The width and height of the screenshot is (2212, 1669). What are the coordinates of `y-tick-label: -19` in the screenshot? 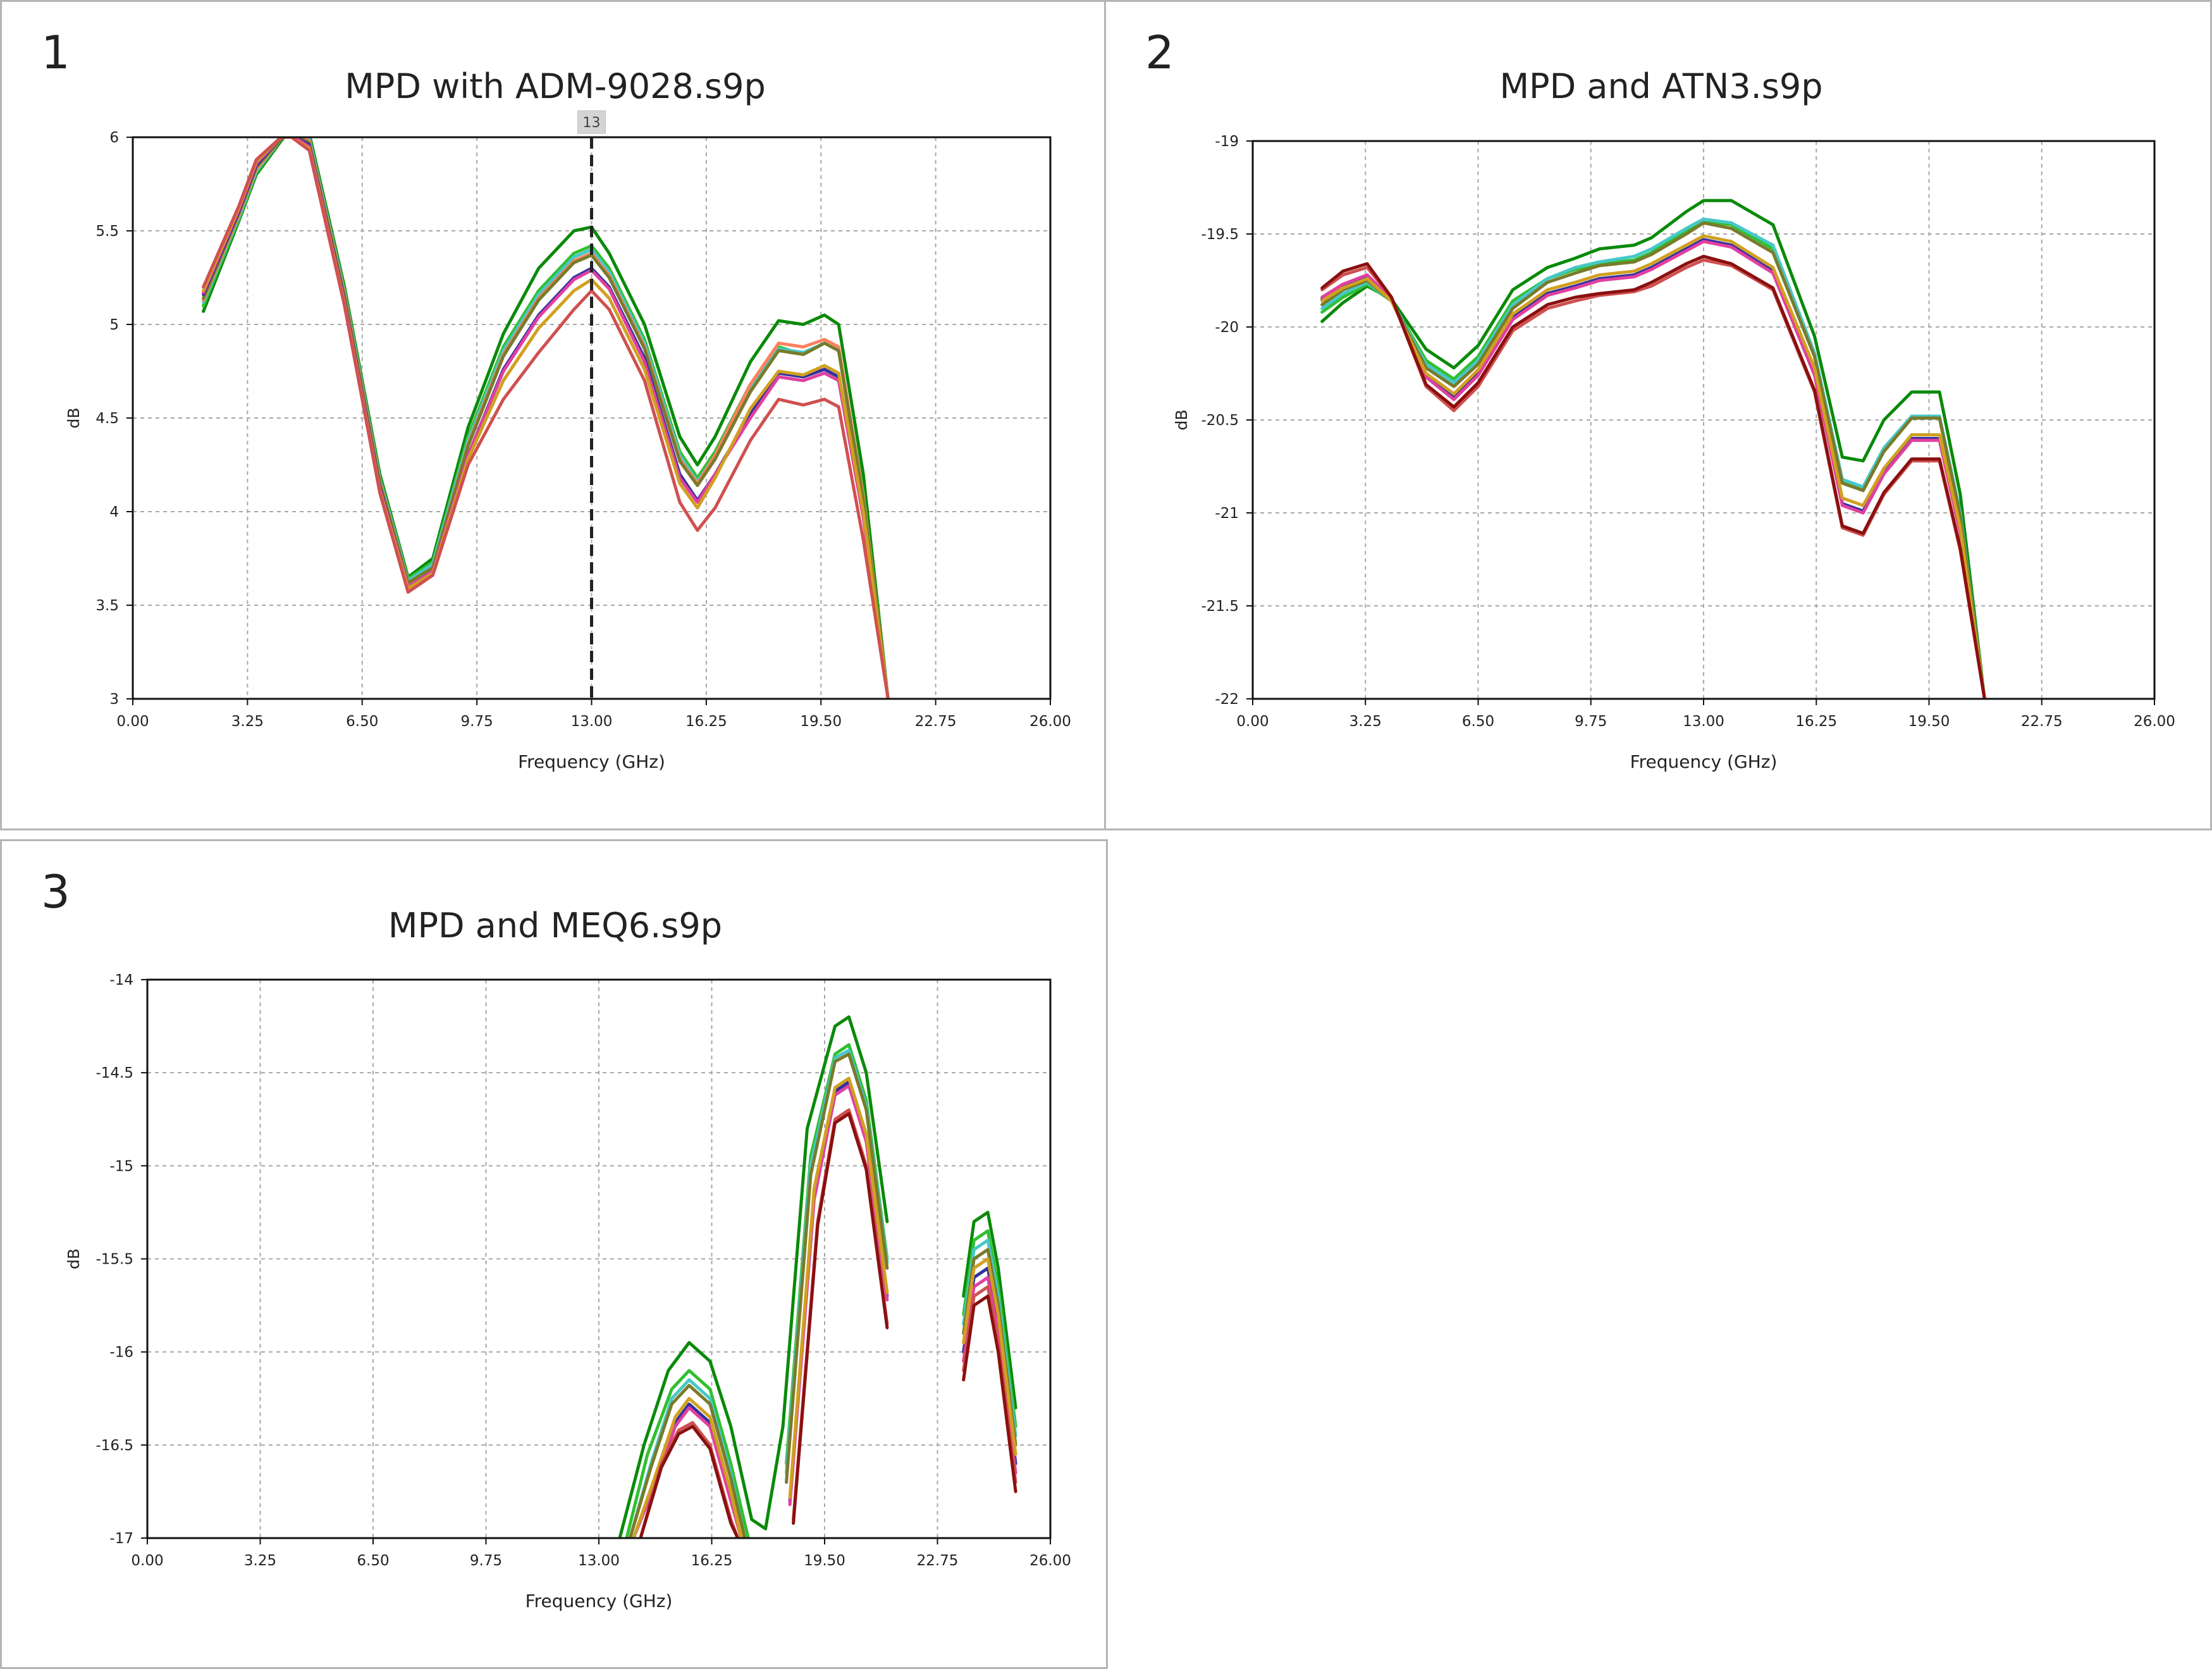 It's located at (1227, 141).